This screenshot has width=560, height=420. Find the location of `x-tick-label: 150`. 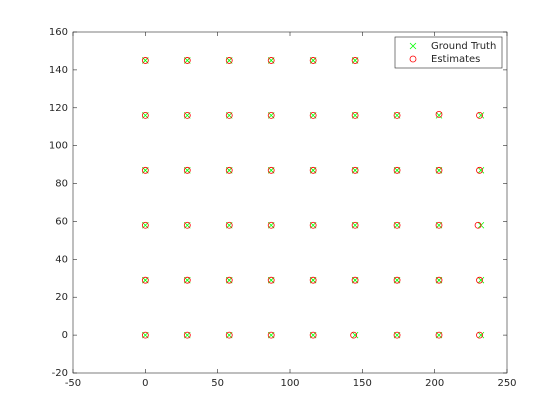

x-tick-label: 150 is located at coordinates (362, 383).